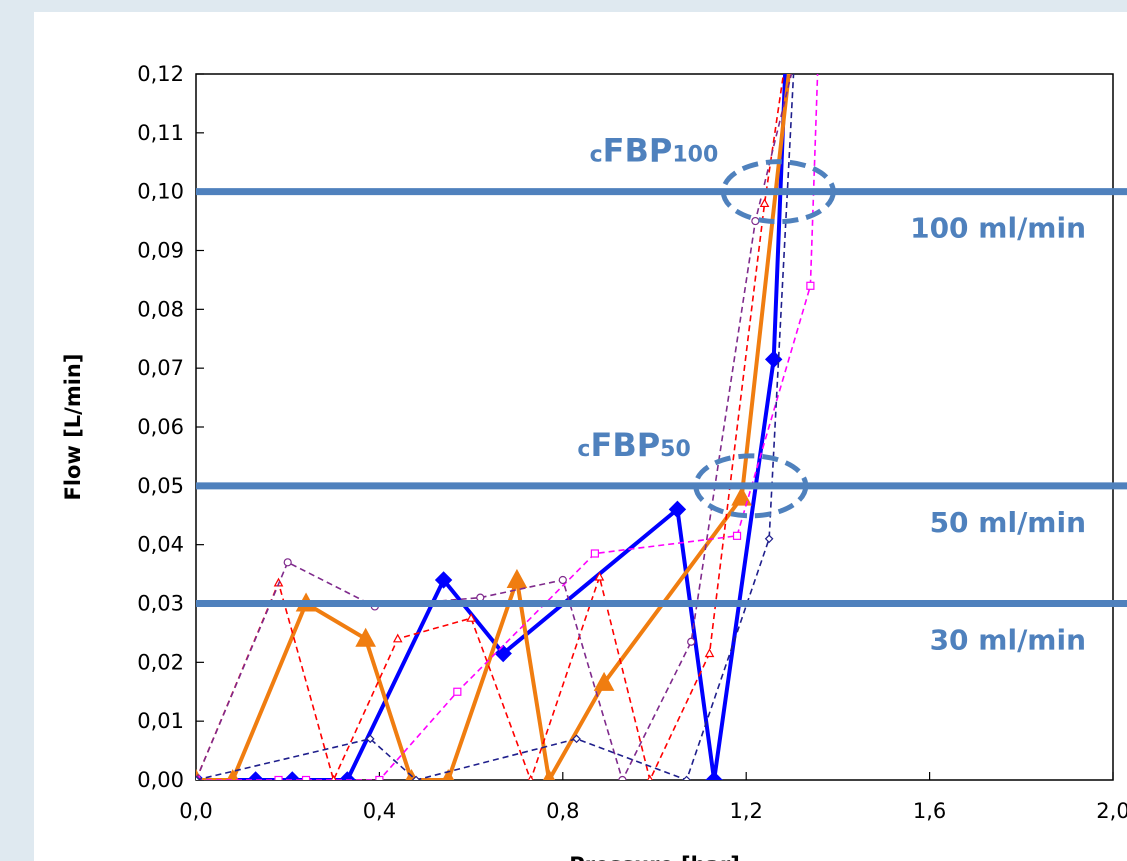 The height and width of the screenshot is (861, 1127). What do you see at coordinates (160, 251) in the screenshot?
I see `y-tick-label: 0,09` at bounding box center [160, 251].